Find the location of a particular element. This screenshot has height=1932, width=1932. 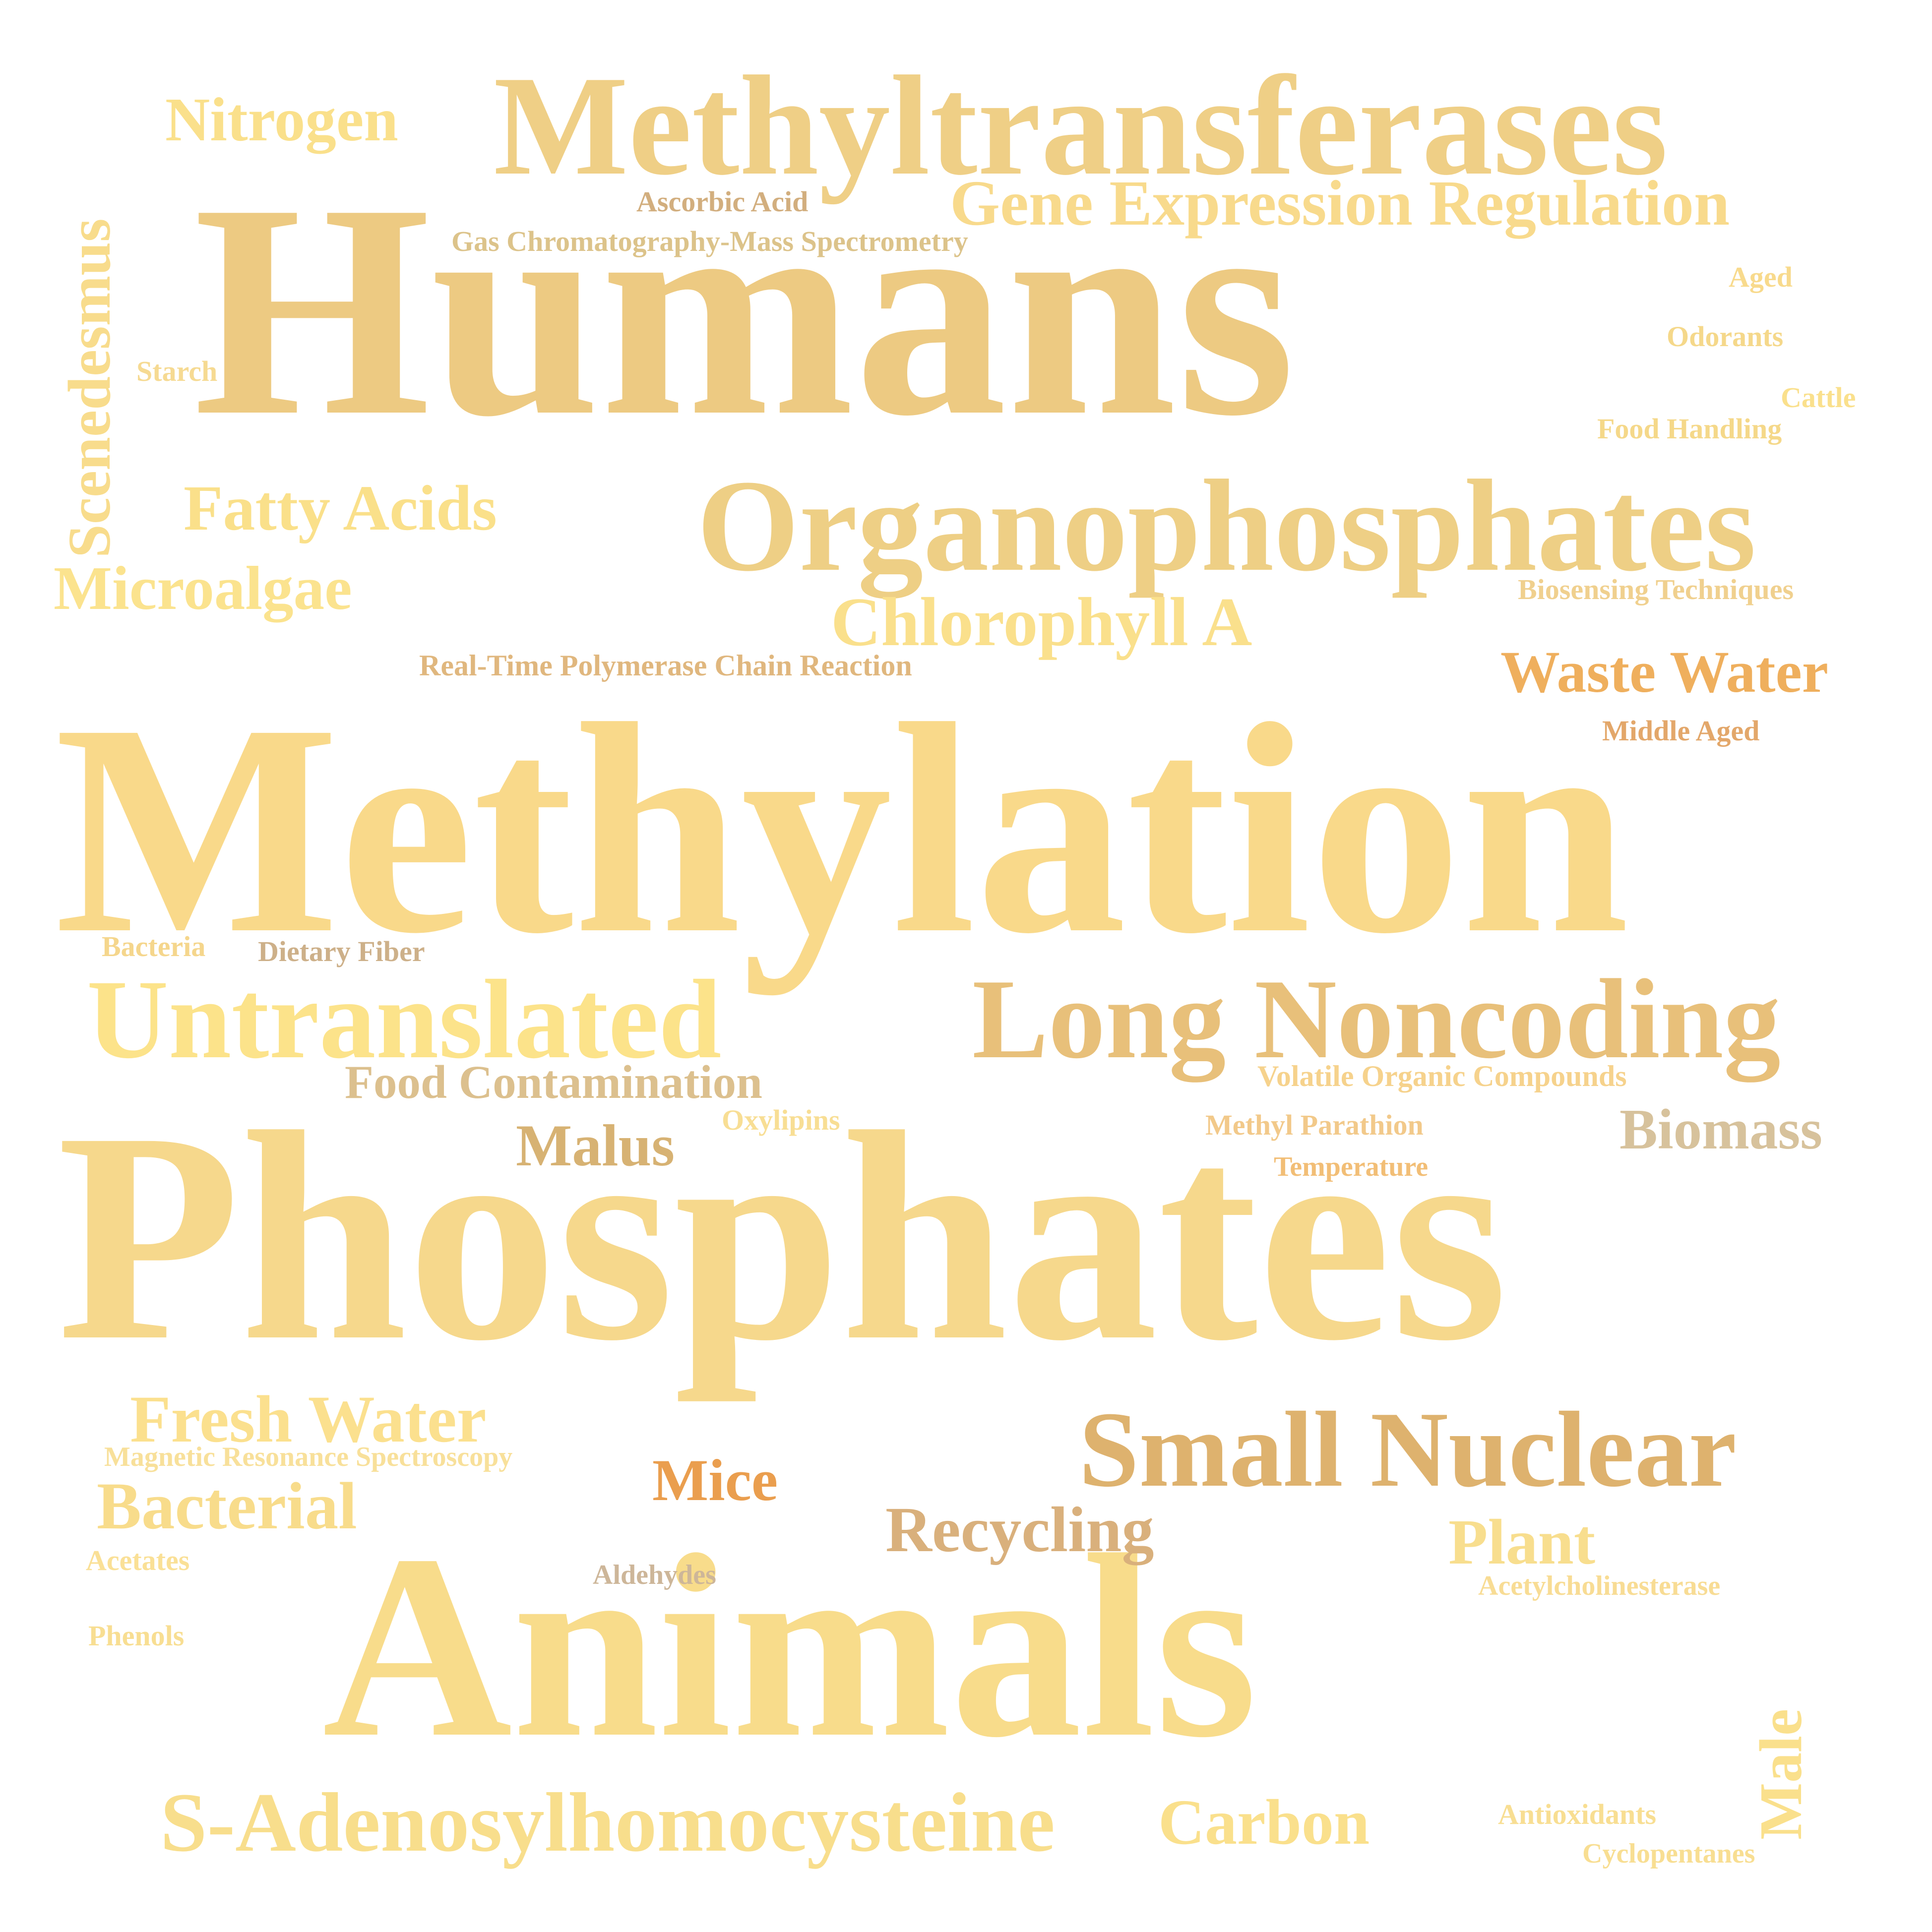

word-food-contamination: Food Contamination is located at coordinates (553, 1082).